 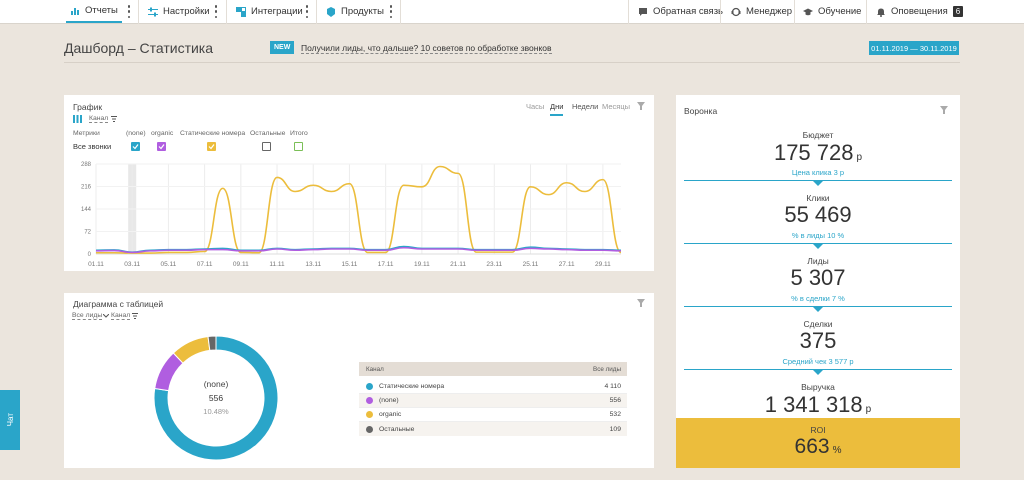 I want to click on table-row: Статические номера 4 110, so click(x=493, y=387).